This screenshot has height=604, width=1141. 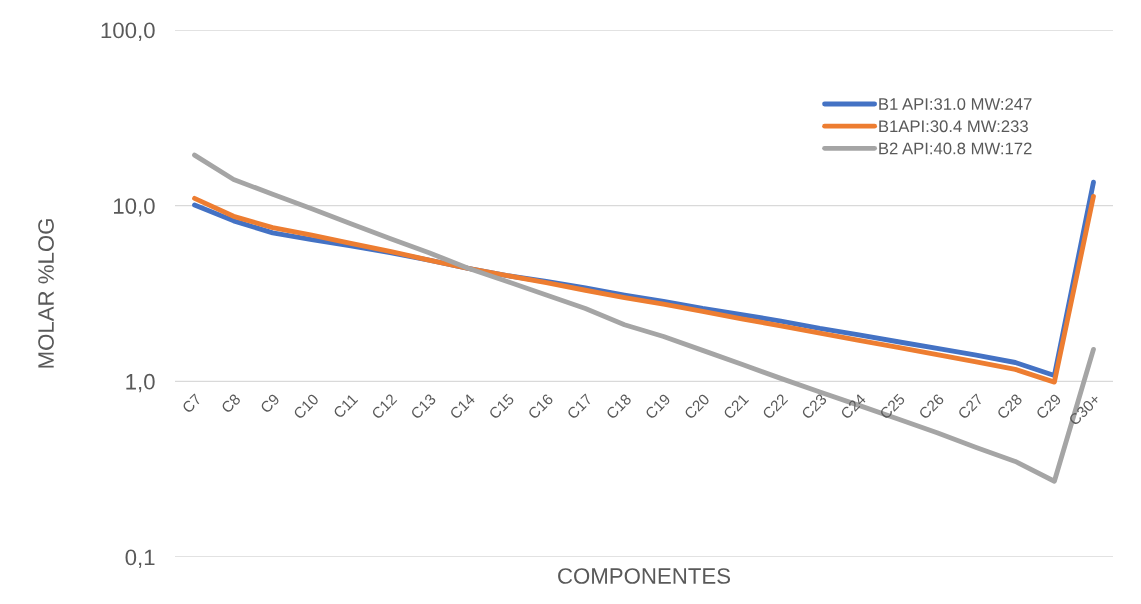 I want to click on x-tick-label: C21, so click(x=736, y=406).